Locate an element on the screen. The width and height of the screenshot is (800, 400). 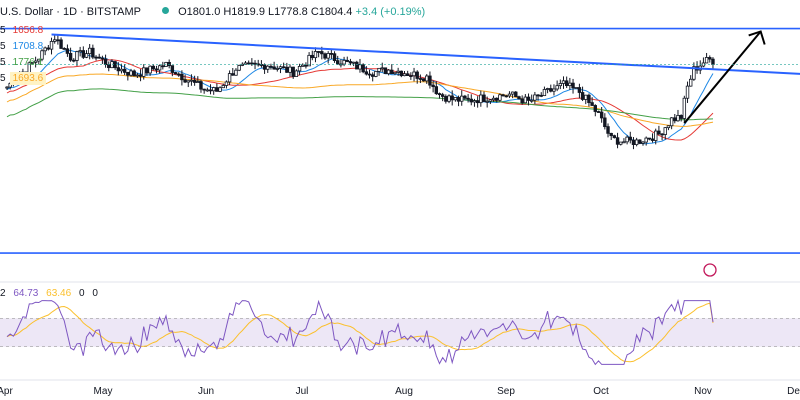
x-tick-dec: Dec is located at coordinates (793, 391).